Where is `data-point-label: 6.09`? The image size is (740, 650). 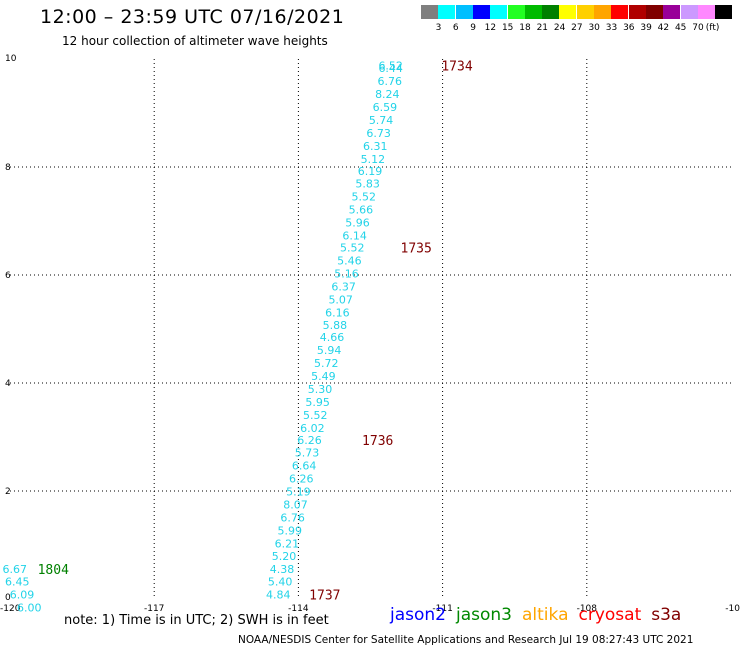 data-point-label: 6.09 is located at coordinates (22, 595).